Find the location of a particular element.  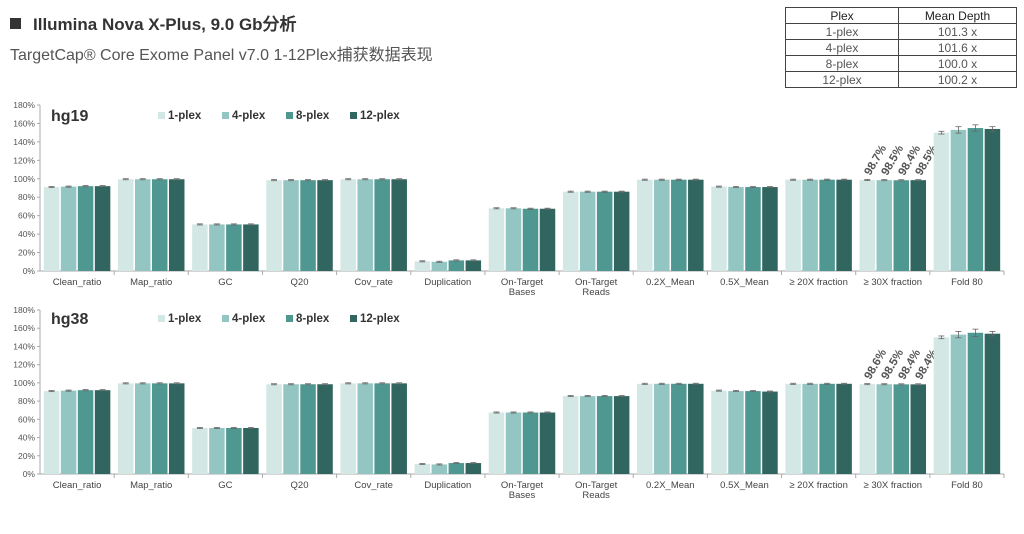

chart-title: hg19 is located at coordinates (69, 116).